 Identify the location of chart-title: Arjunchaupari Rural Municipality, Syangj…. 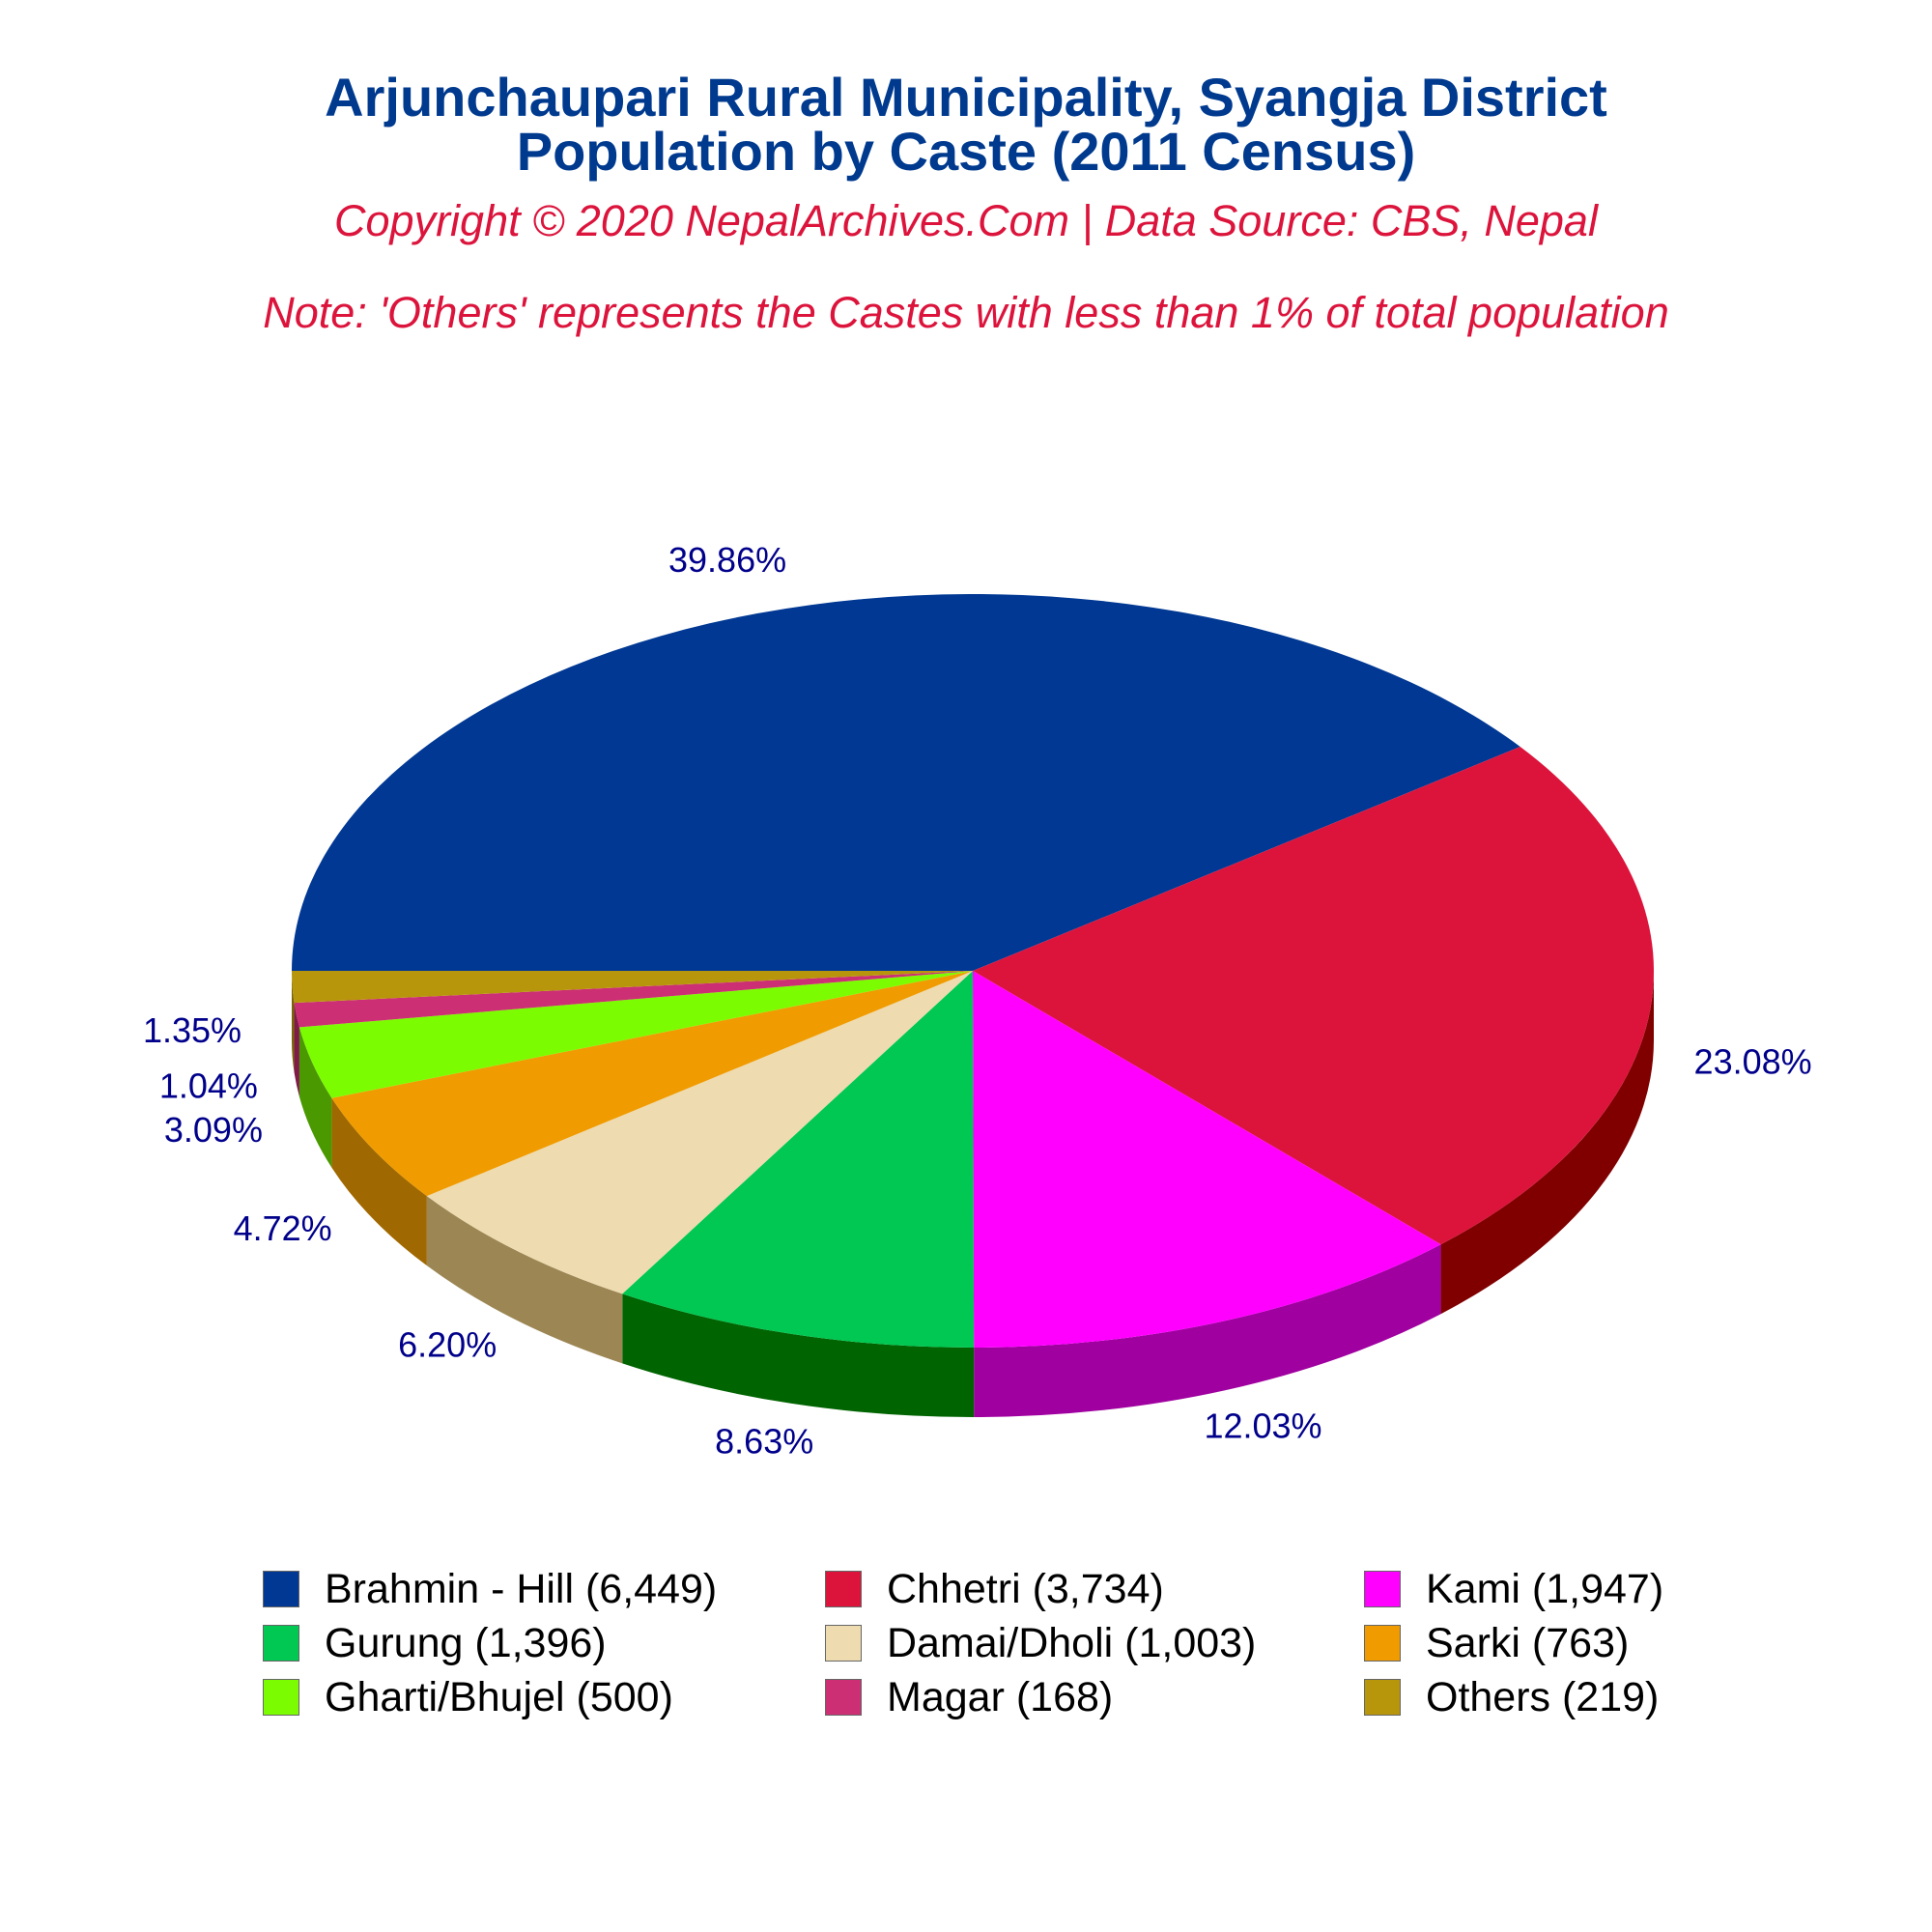
(966, 97).